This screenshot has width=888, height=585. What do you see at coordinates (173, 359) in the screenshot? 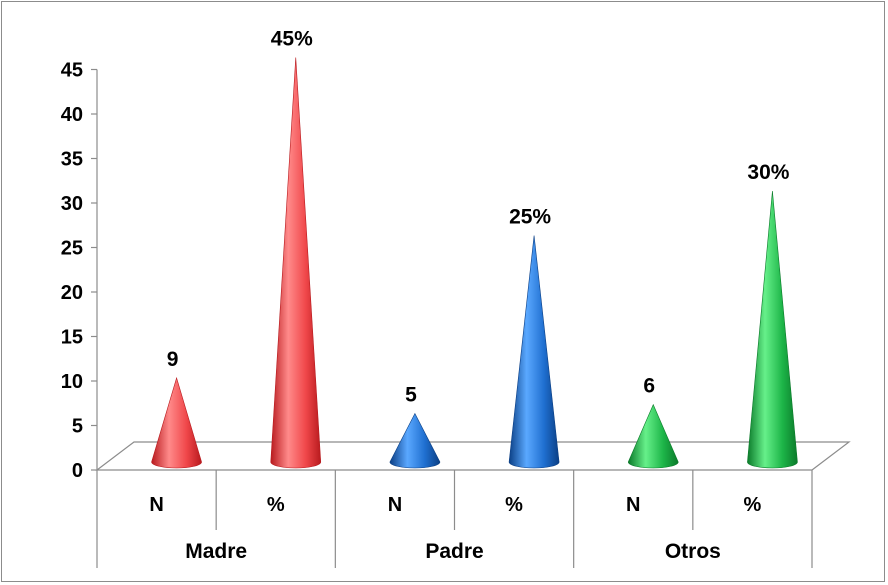
I see `data-label: 9` at bounding box center [173, 359].